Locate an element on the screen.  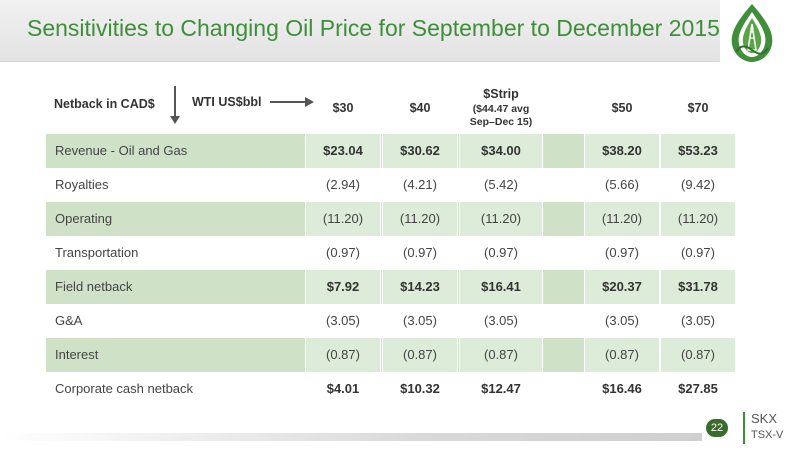
row-label: Corporate cash netback is located at coordinates (124, 388).